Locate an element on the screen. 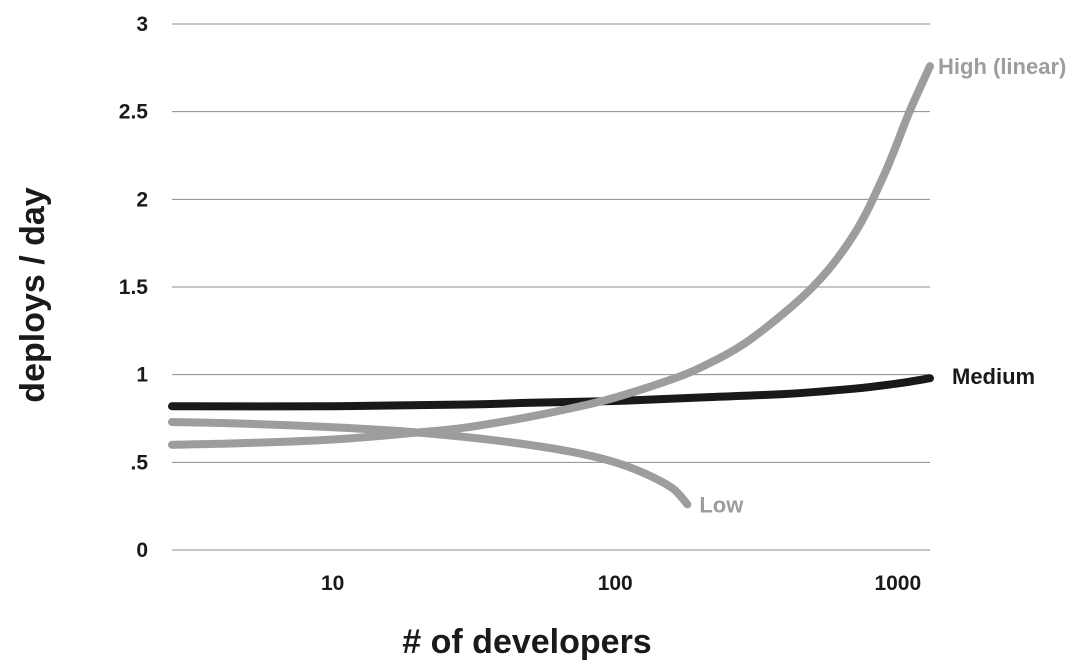 This screenshot has width=1092, height=665. y-axis-title: deploys / day is located at coordinates (33, 294).